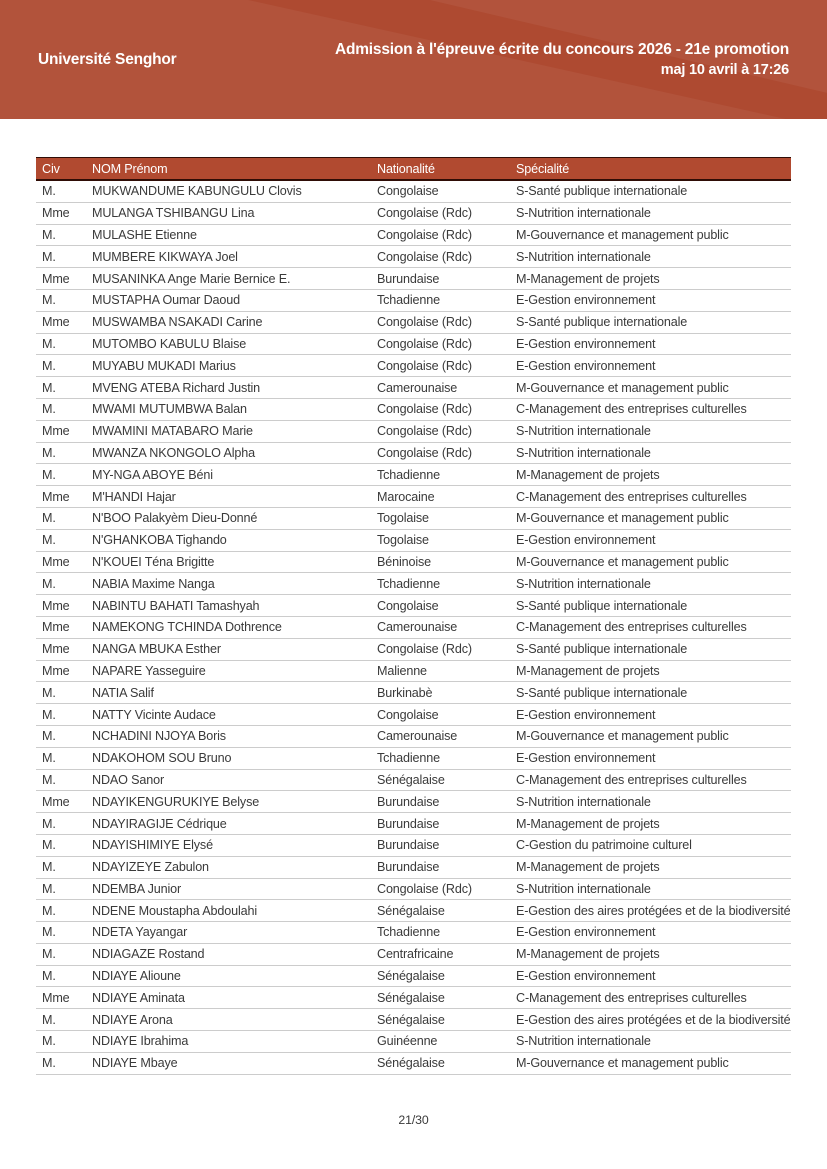 The height and width of the screenshot is (1169, 827). What do you see at coordinates (234, 714) in the screenshot?
I see `cell-name: NATTY Vicinte Audace` at bounding box center [234, 714].